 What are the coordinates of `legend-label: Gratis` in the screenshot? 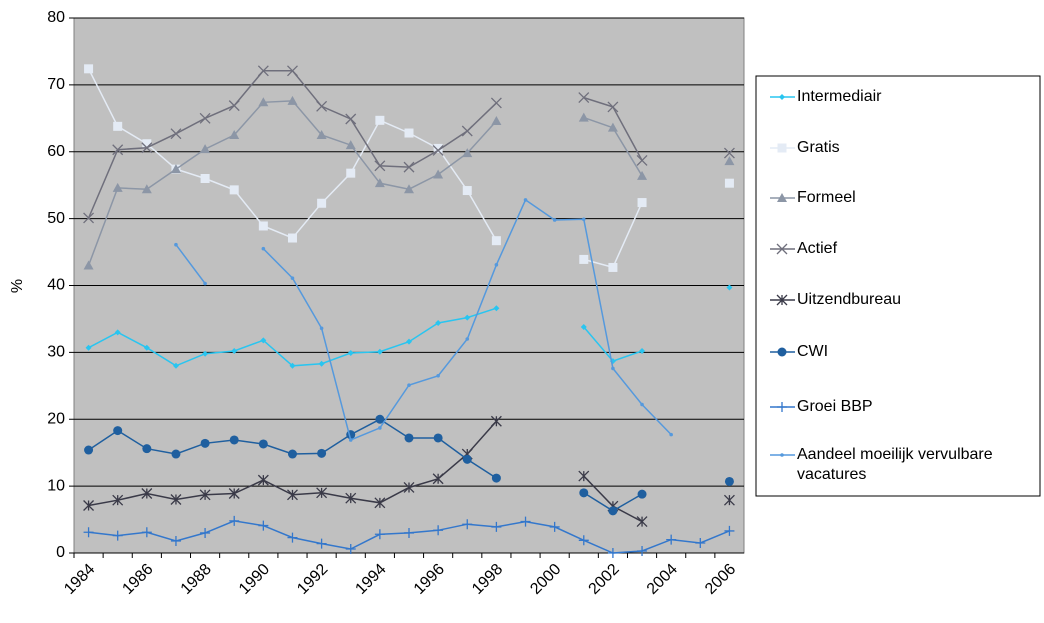 It's located at (818, 147).